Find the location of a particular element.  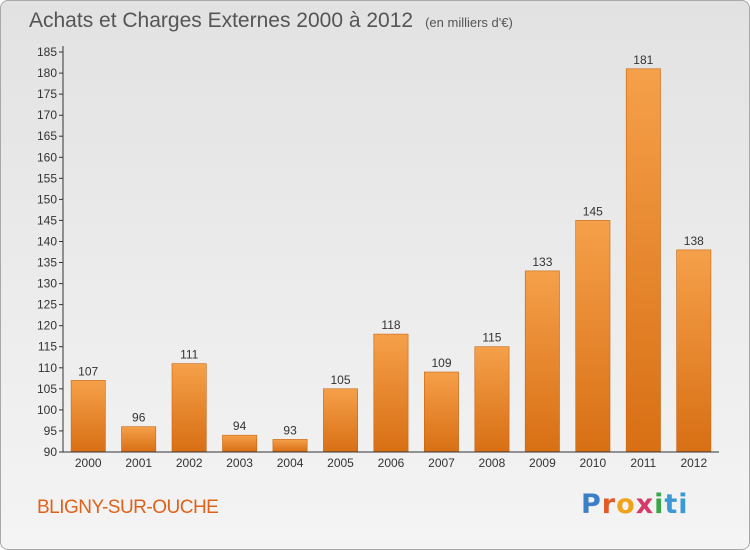

value-label: 107 is located at coordinates (88, 371).